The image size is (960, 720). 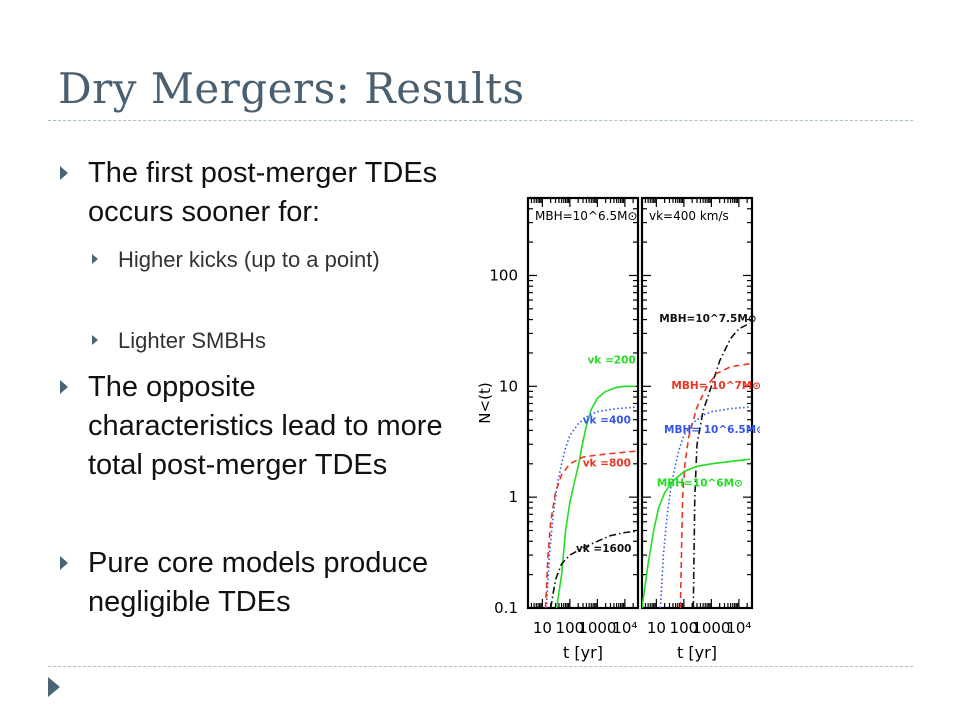 What do you see at coordinates (715, 386) in the screenshot?
I see `series-label: MBH= 10^7M⊙` at bounding box center [715, 386].